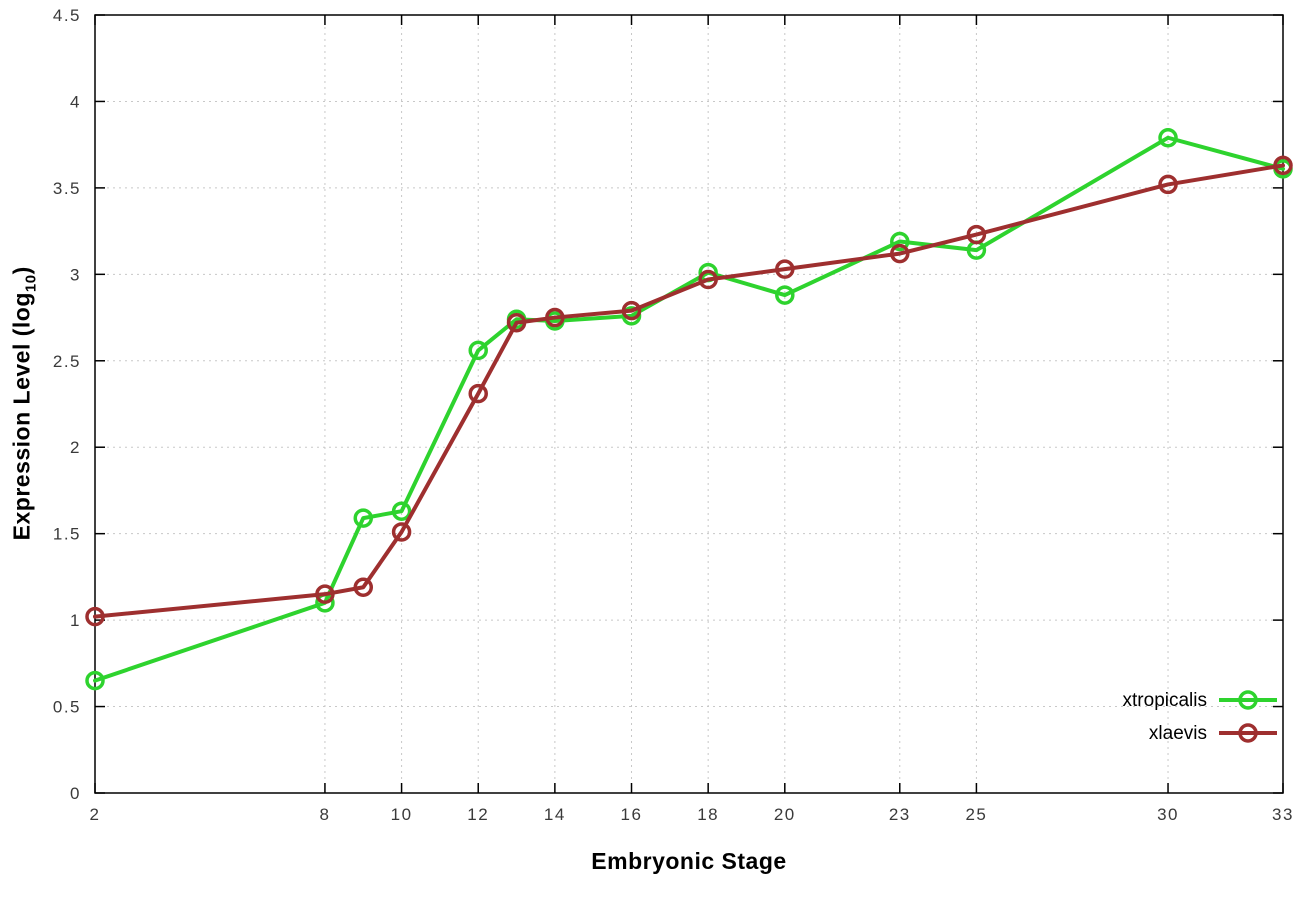  Describe the element at coordinates (324, 814) in the screenshot. I see `x-tick-label: 8` at that location.